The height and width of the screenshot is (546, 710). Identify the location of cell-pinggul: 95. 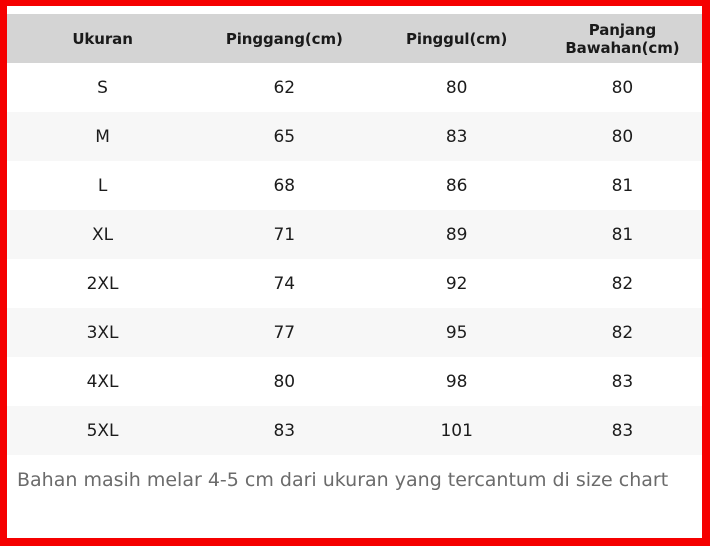
(456, 332).